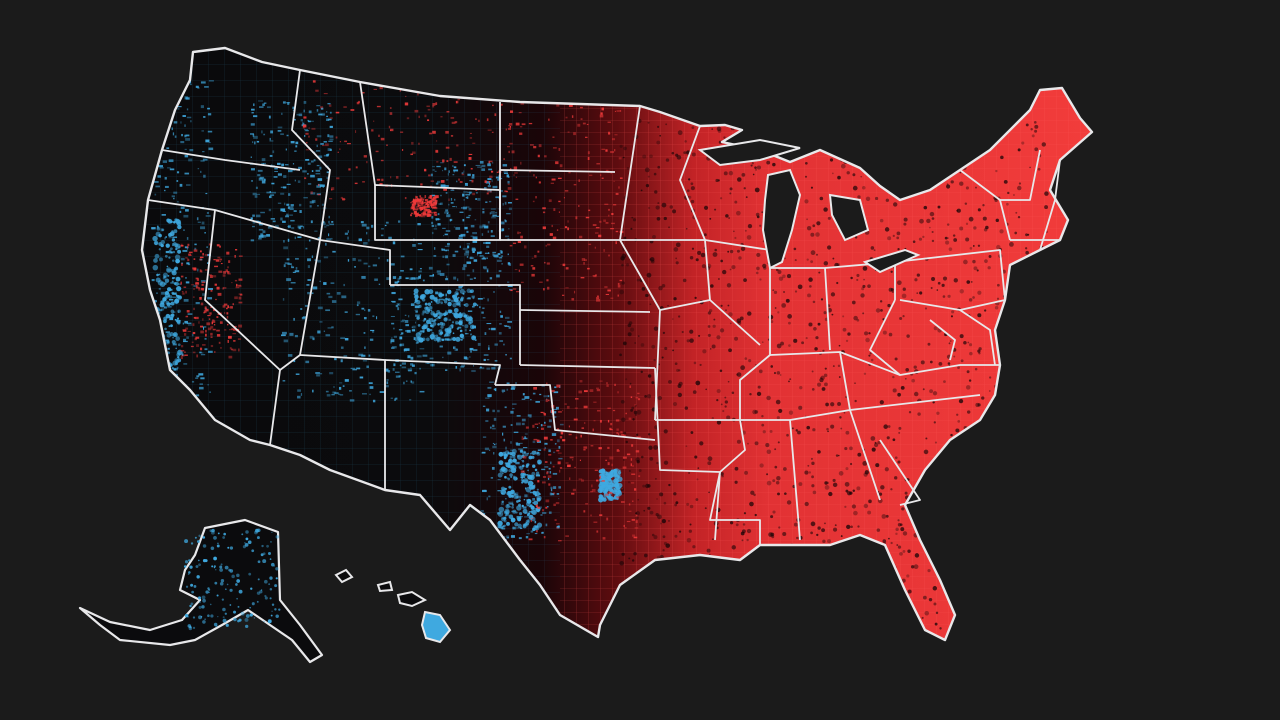  What do you see at coordinates (749, 152) in the screenshot?
I see `lake-superior` at bounding box center [749, 152].